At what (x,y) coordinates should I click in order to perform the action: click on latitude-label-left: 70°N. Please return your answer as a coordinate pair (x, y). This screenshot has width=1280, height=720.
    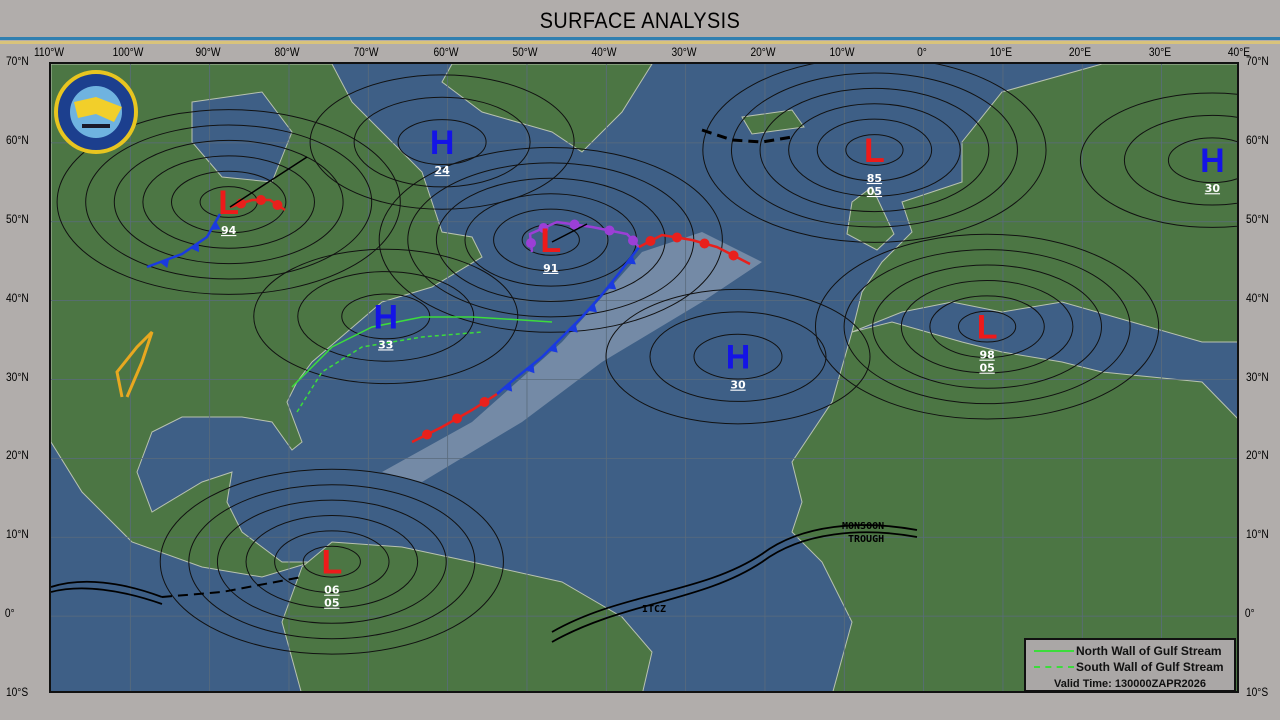
    Looking at the image, I should click on (17, 61).